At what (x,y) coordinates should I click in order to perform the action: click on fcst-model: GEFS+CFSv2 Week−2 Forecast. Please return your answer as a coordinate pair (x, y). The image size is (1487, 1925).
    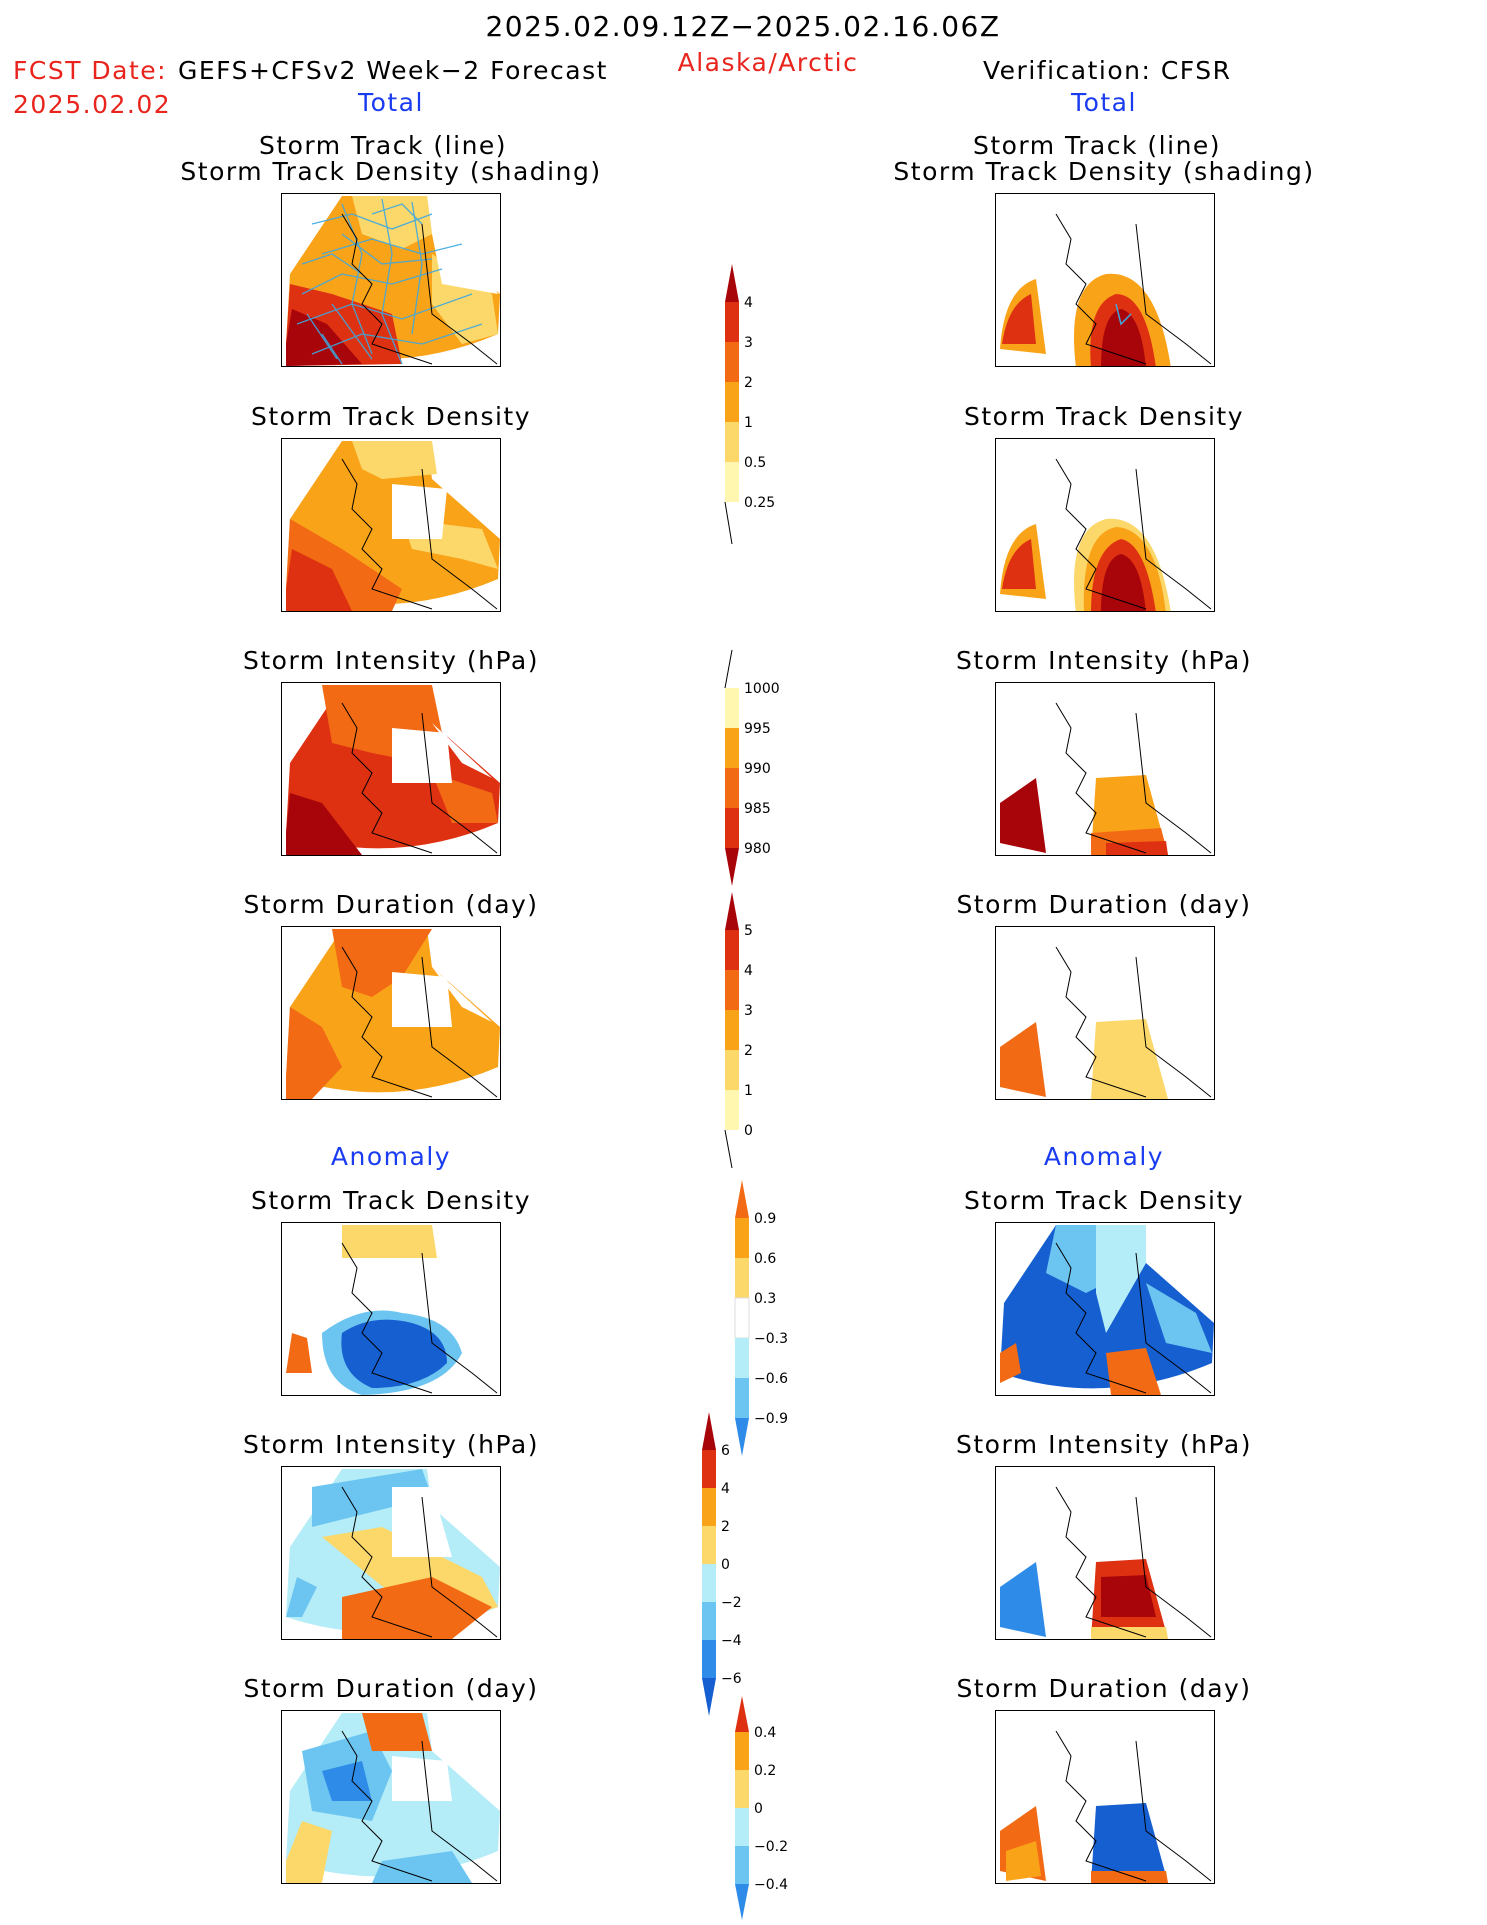
    Looking at the image, I should click on (393, 70).